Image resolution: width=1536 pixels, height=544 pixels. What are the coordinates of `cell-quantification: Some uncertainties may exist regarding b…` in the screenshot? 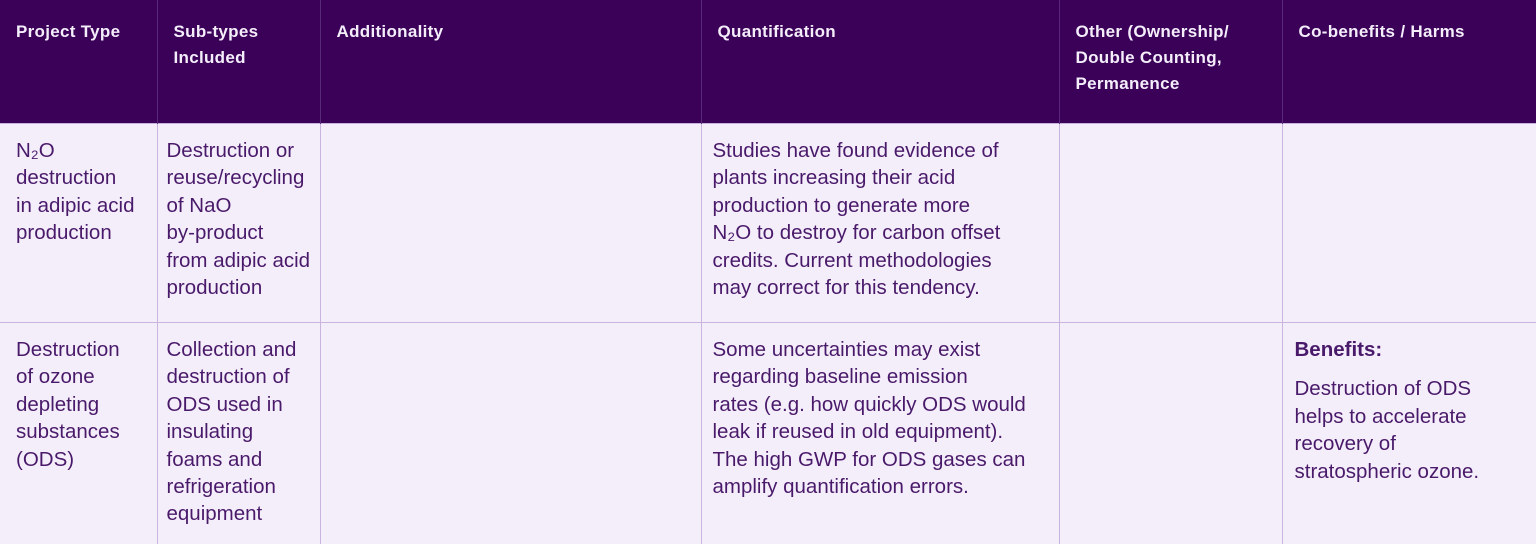 It's located at (880, 433).